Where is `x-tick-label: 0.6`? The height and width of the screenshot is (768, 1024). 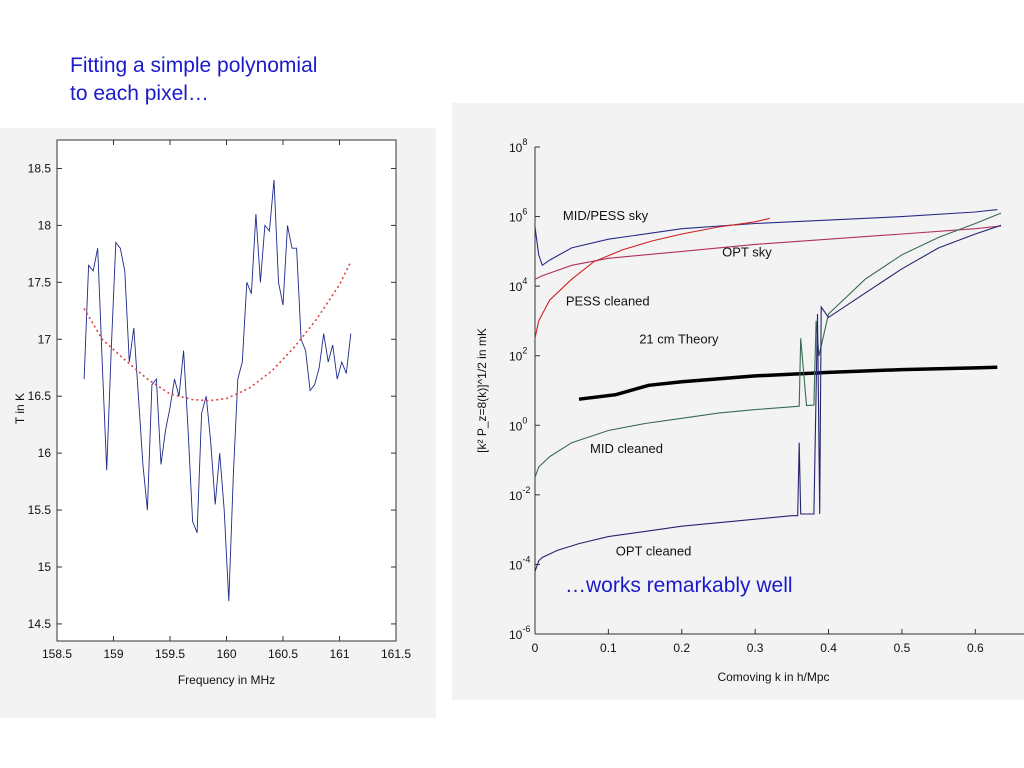 x-tick-label: 0.6 is located at coordinates (975, 648).